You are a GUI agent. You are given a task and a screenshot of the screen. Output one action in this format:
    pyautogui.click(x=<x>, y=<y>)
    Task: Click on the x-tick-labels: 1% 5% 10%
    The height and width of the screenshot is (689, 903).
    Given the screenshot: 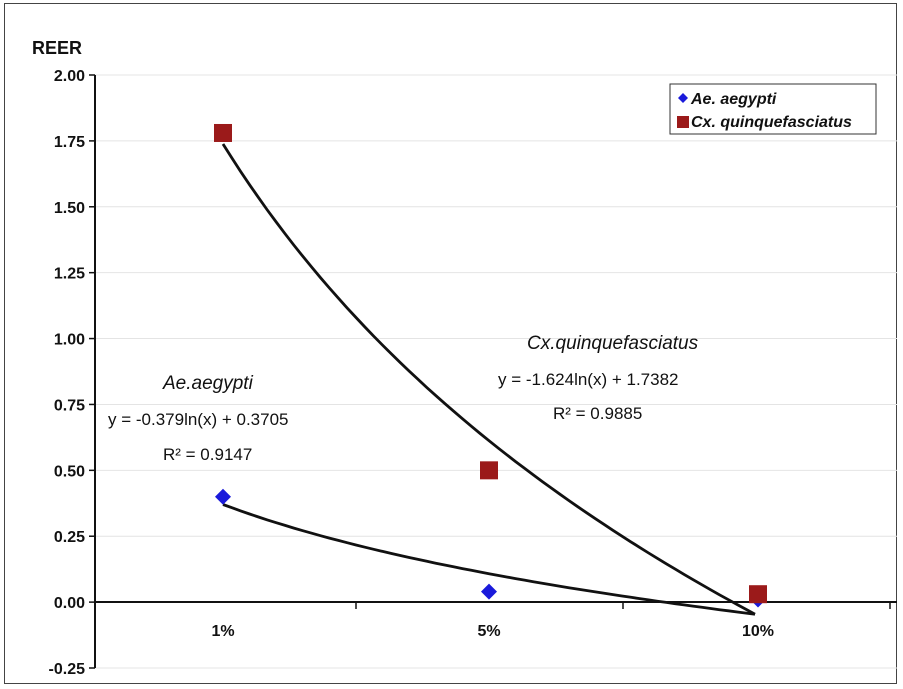 What is the action you would take?
    pyautogui.click(x=492, y=631)
    